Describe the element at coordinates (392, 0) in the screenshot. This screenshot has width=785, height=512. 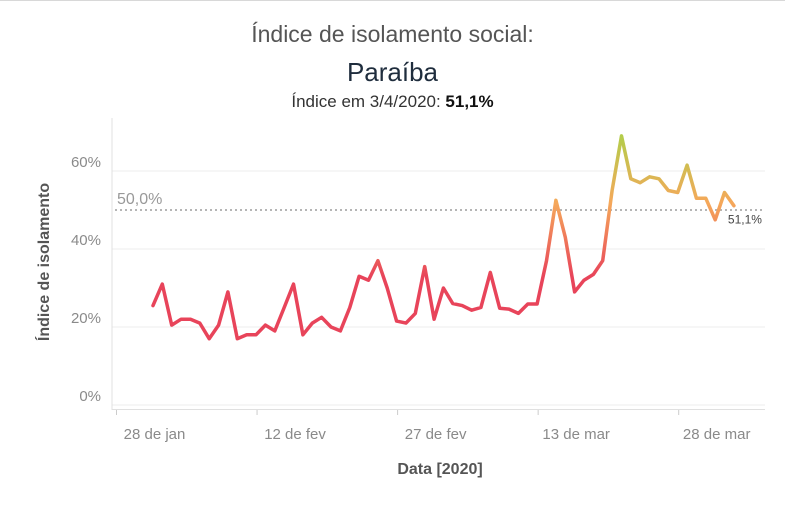
I see `top-border` at that location.